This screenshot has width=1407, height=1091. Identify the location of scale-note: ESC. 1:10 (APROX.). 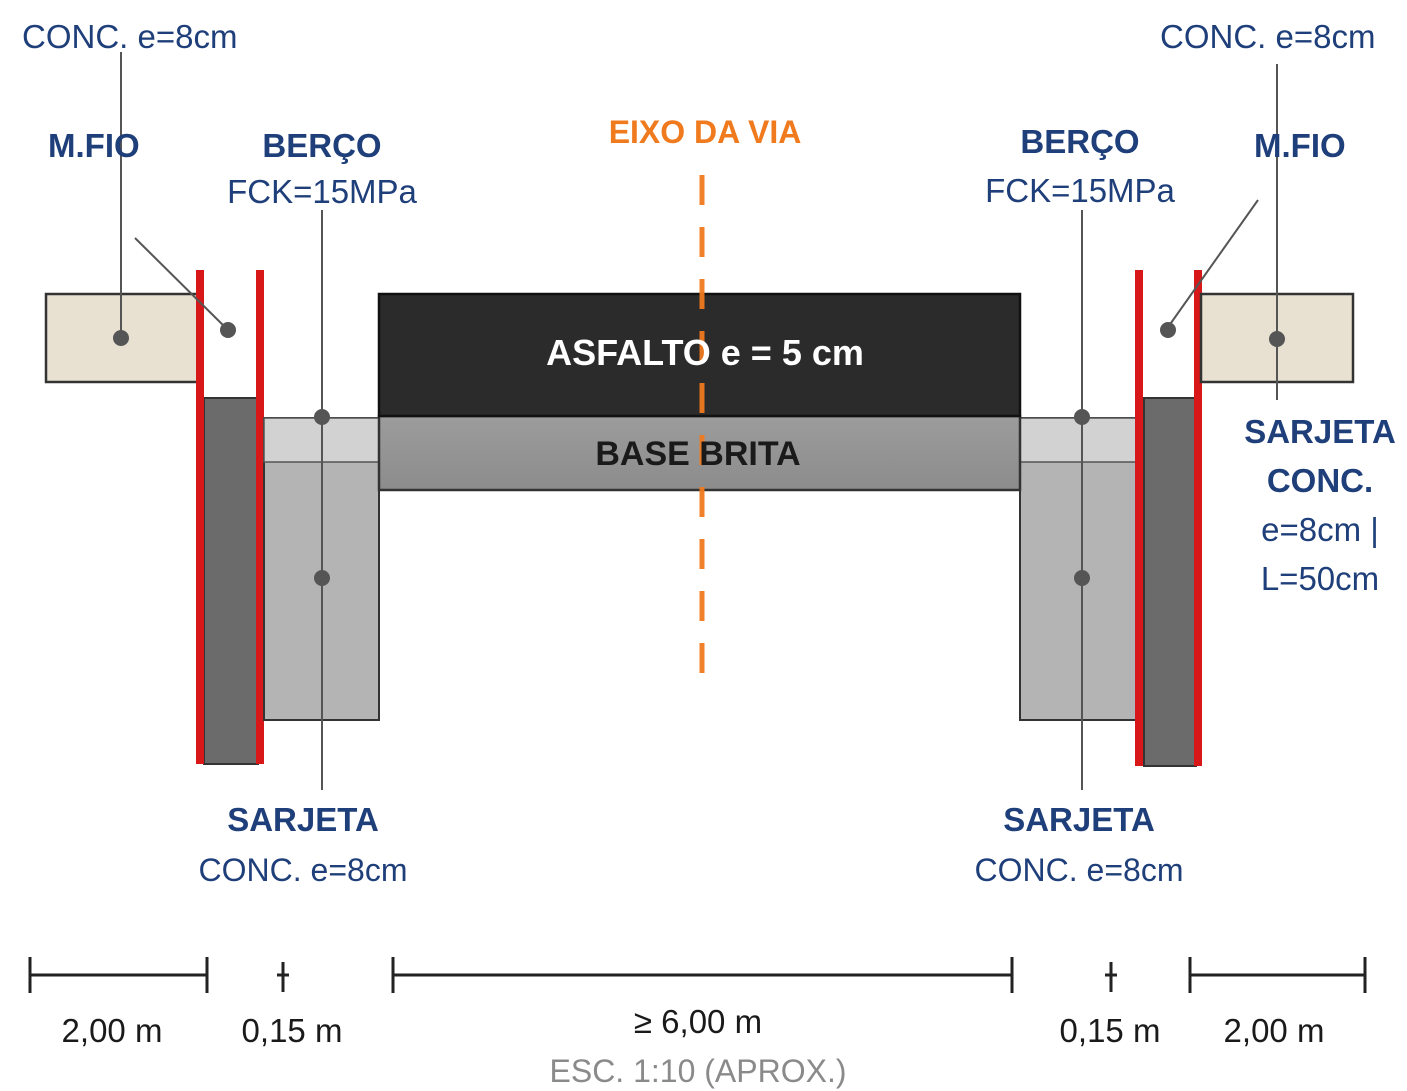
(698, 1071).